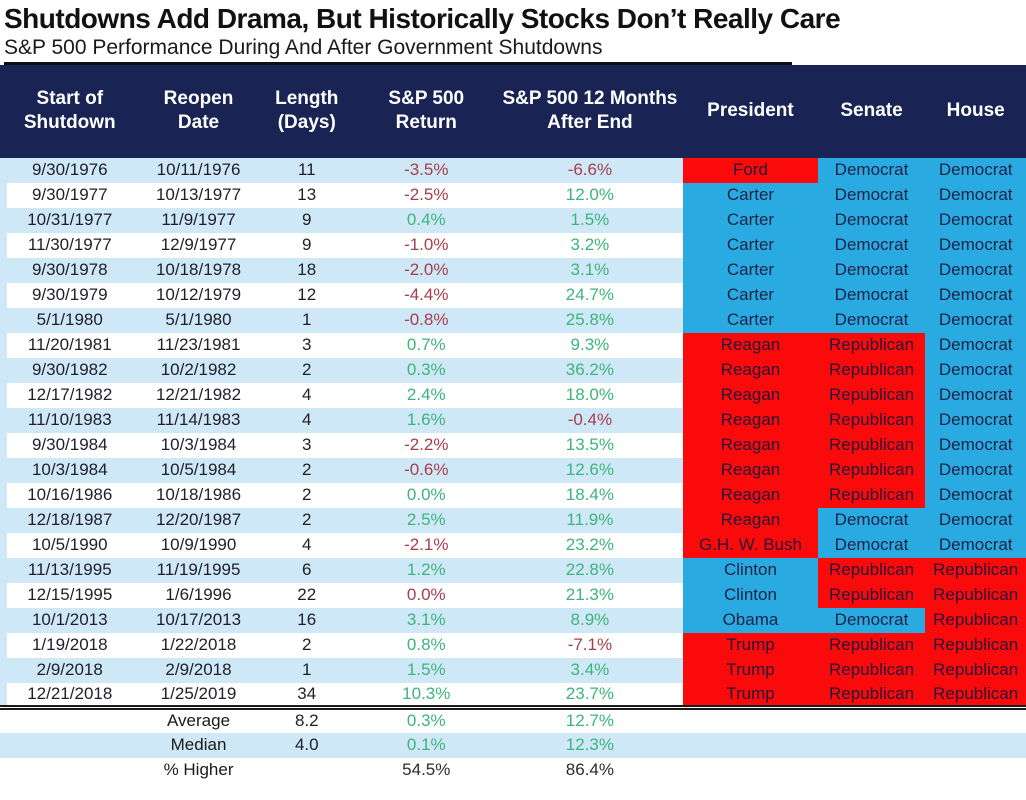 The image size is (1026, 800). What do you see at coordinates (306, 220) in the screenshot?
I see `cell-length-days: 9` at bounding box center [306, 220].